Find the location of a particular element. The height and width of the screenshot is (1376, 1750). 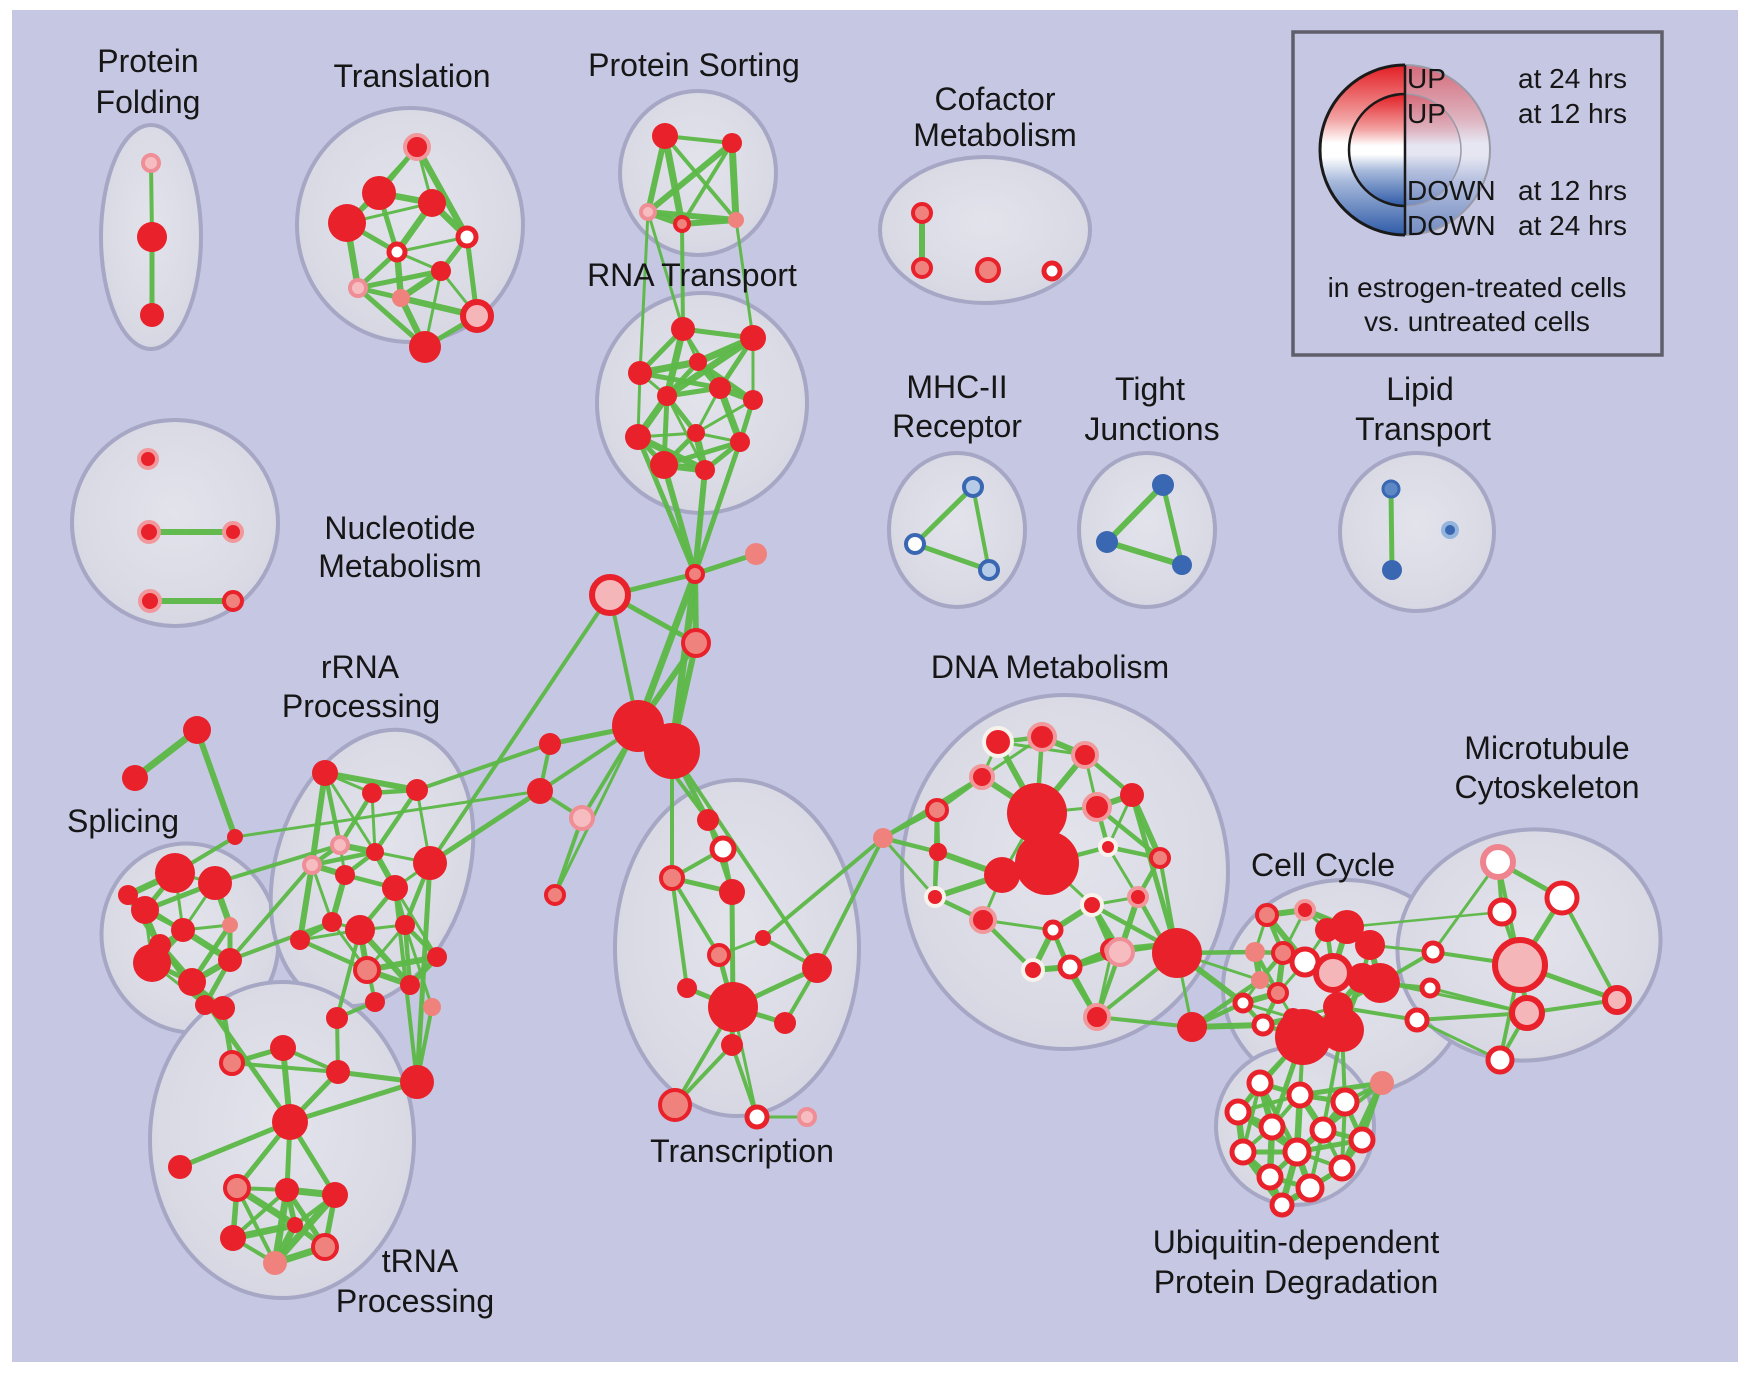

network-node-x13 is located at coordinates (719, 955).